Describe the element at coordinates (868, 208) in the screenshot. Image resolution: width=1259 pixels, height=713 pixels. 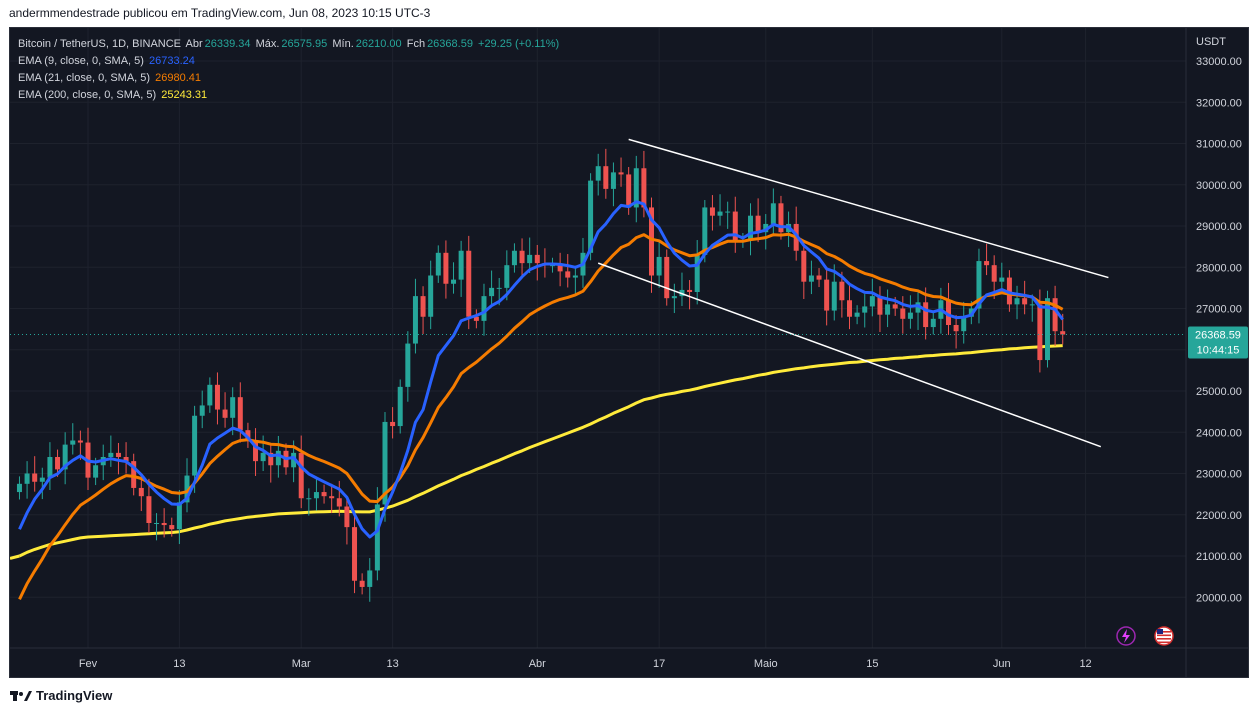
I see `upper-channel-trendline` at that location.